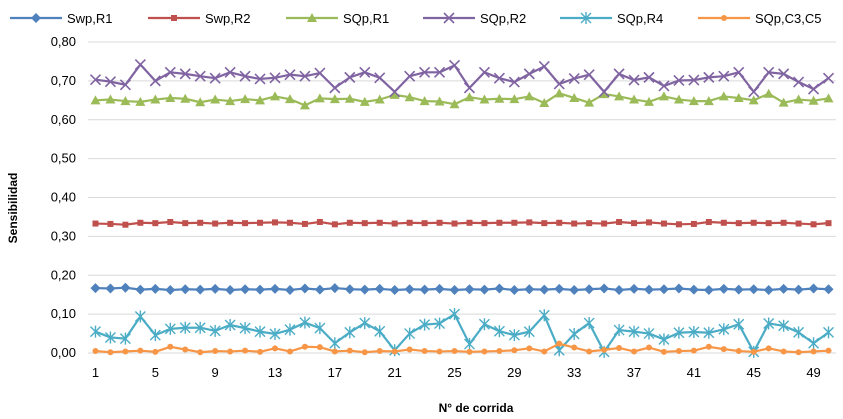  Describe the element at coordinates (63, 197) in the screenshot. I see `y-tick-label: 0,40` at that location.